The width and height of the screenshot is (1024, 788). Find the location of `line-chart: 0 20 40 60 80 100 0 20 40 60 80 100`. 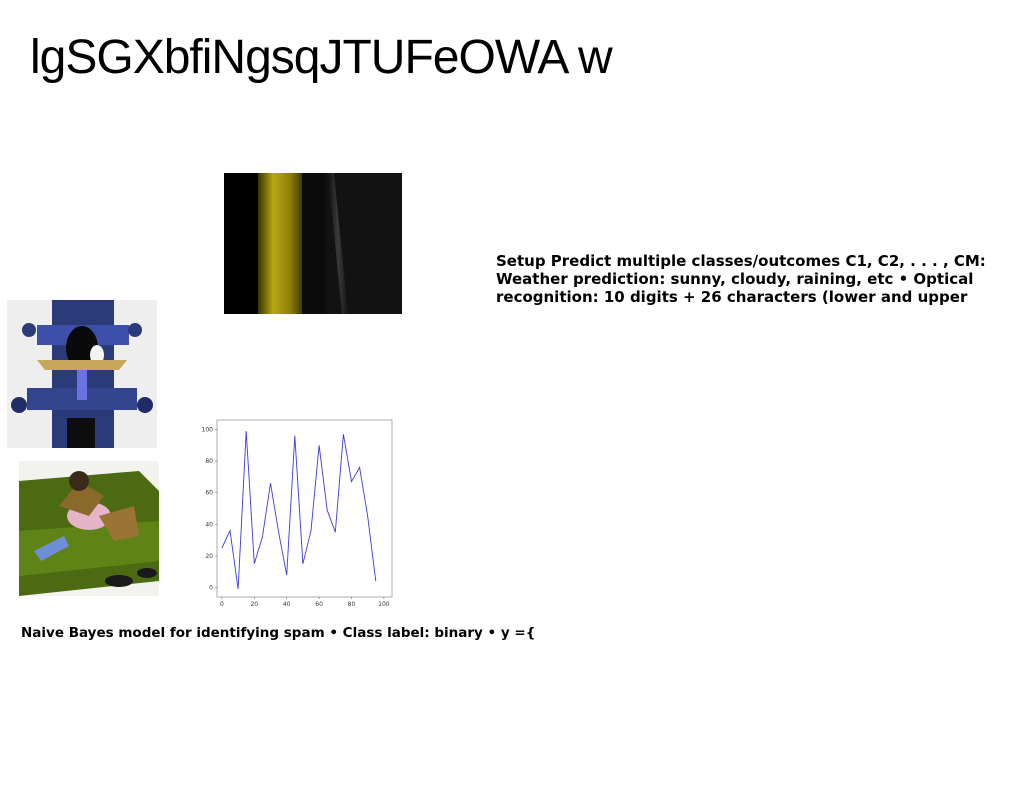

line-chart: 0 20 40 60 80 100 0 20 40 60 80 100 is located at coordinates (298, 514).